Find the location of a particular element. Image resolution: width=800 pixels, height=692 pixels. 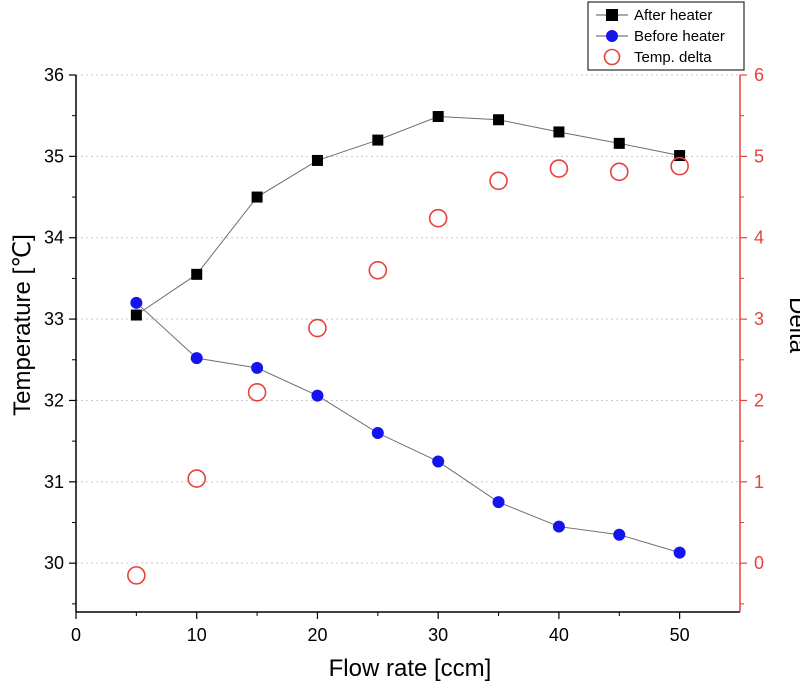

y-tick-label-0: 30 is located at coordinates (54, 563).